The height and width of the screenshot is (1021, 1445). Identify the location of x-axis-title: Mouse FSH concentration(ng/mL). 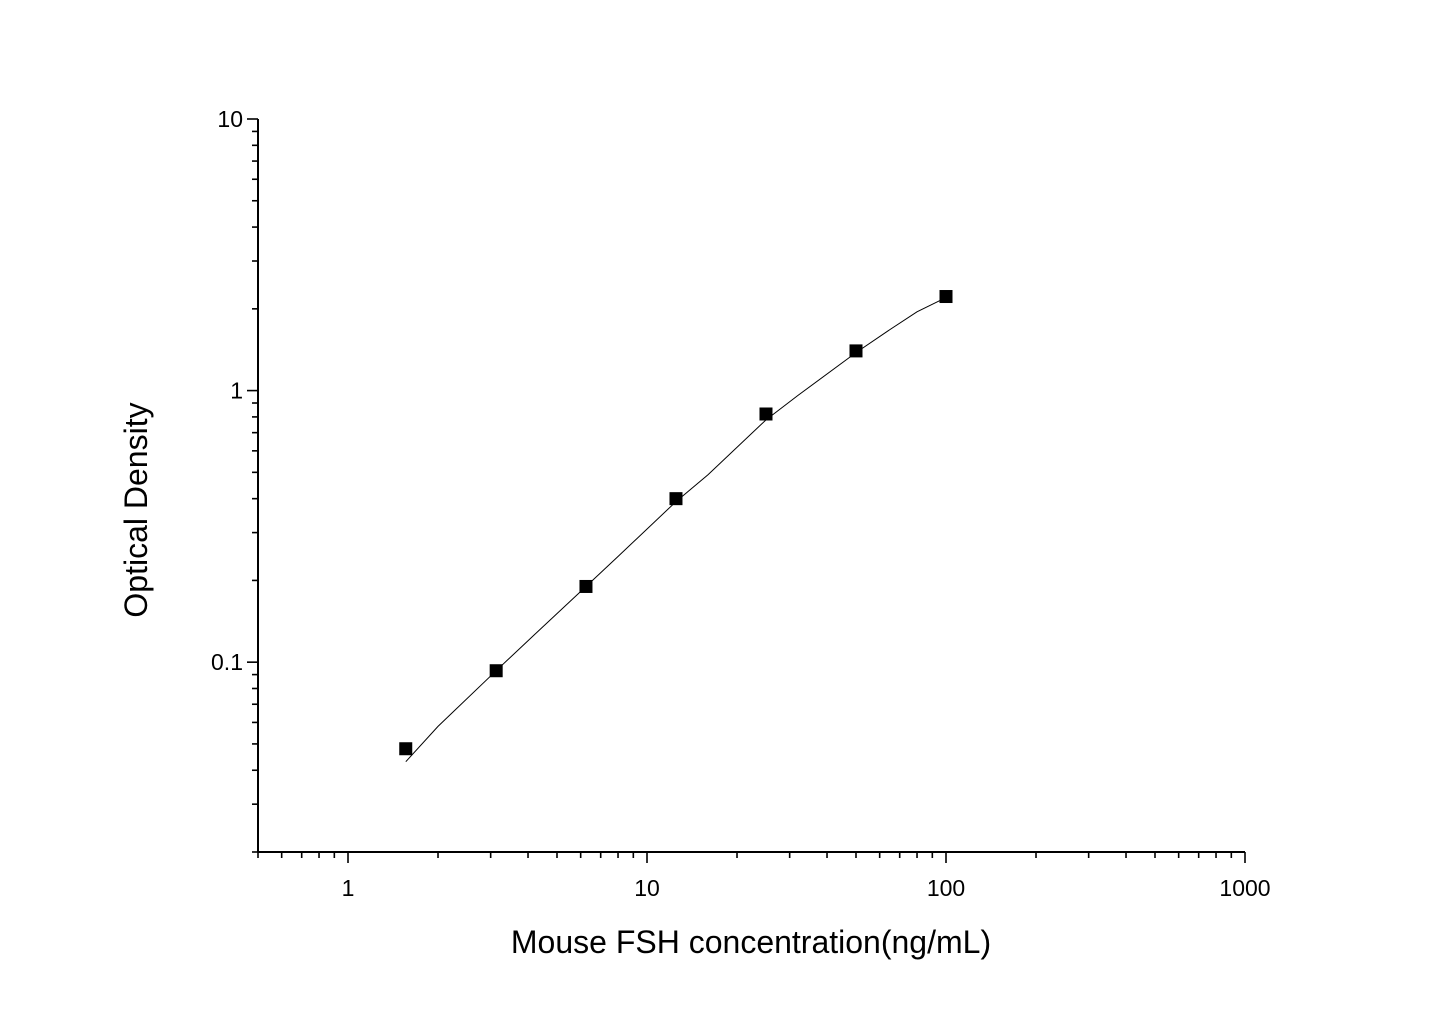
(751, 942).